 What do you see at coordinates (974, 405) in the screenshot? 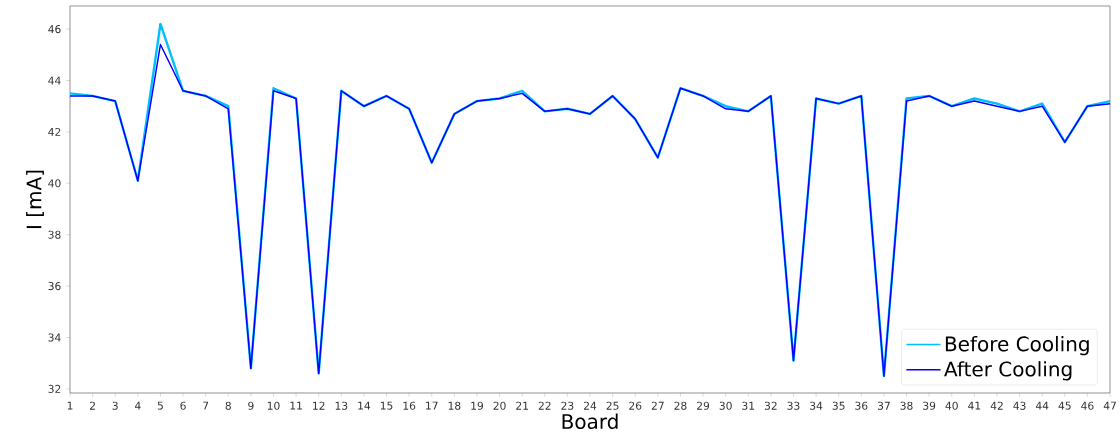
I see `x-tick-label: 41` at bounding box center [974, 405].